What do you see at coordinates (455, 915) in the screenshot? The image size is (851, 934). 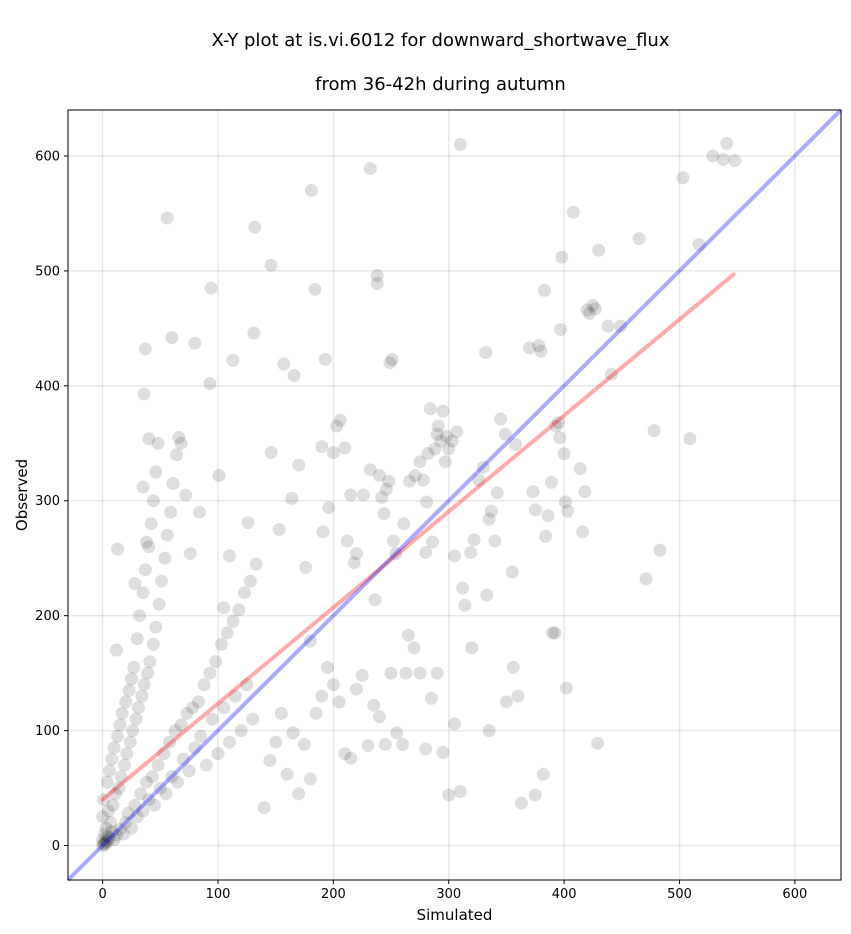 I see `x-axis-label: Simulated` at bounding box center [455, 915].